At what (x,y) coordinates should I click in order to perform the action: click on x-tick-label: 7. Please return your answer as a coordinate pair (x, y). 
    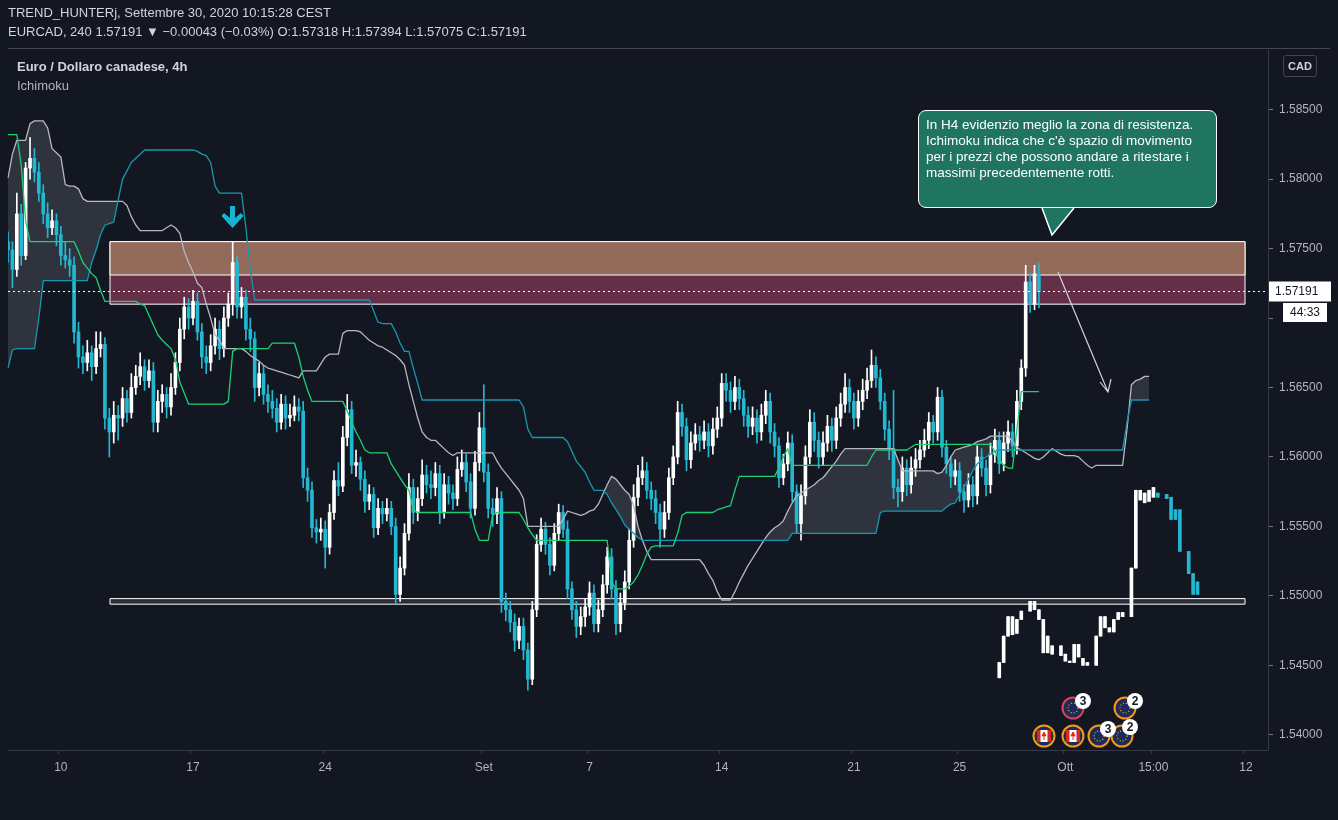
    Looking at the image, I should click on (590, 766).